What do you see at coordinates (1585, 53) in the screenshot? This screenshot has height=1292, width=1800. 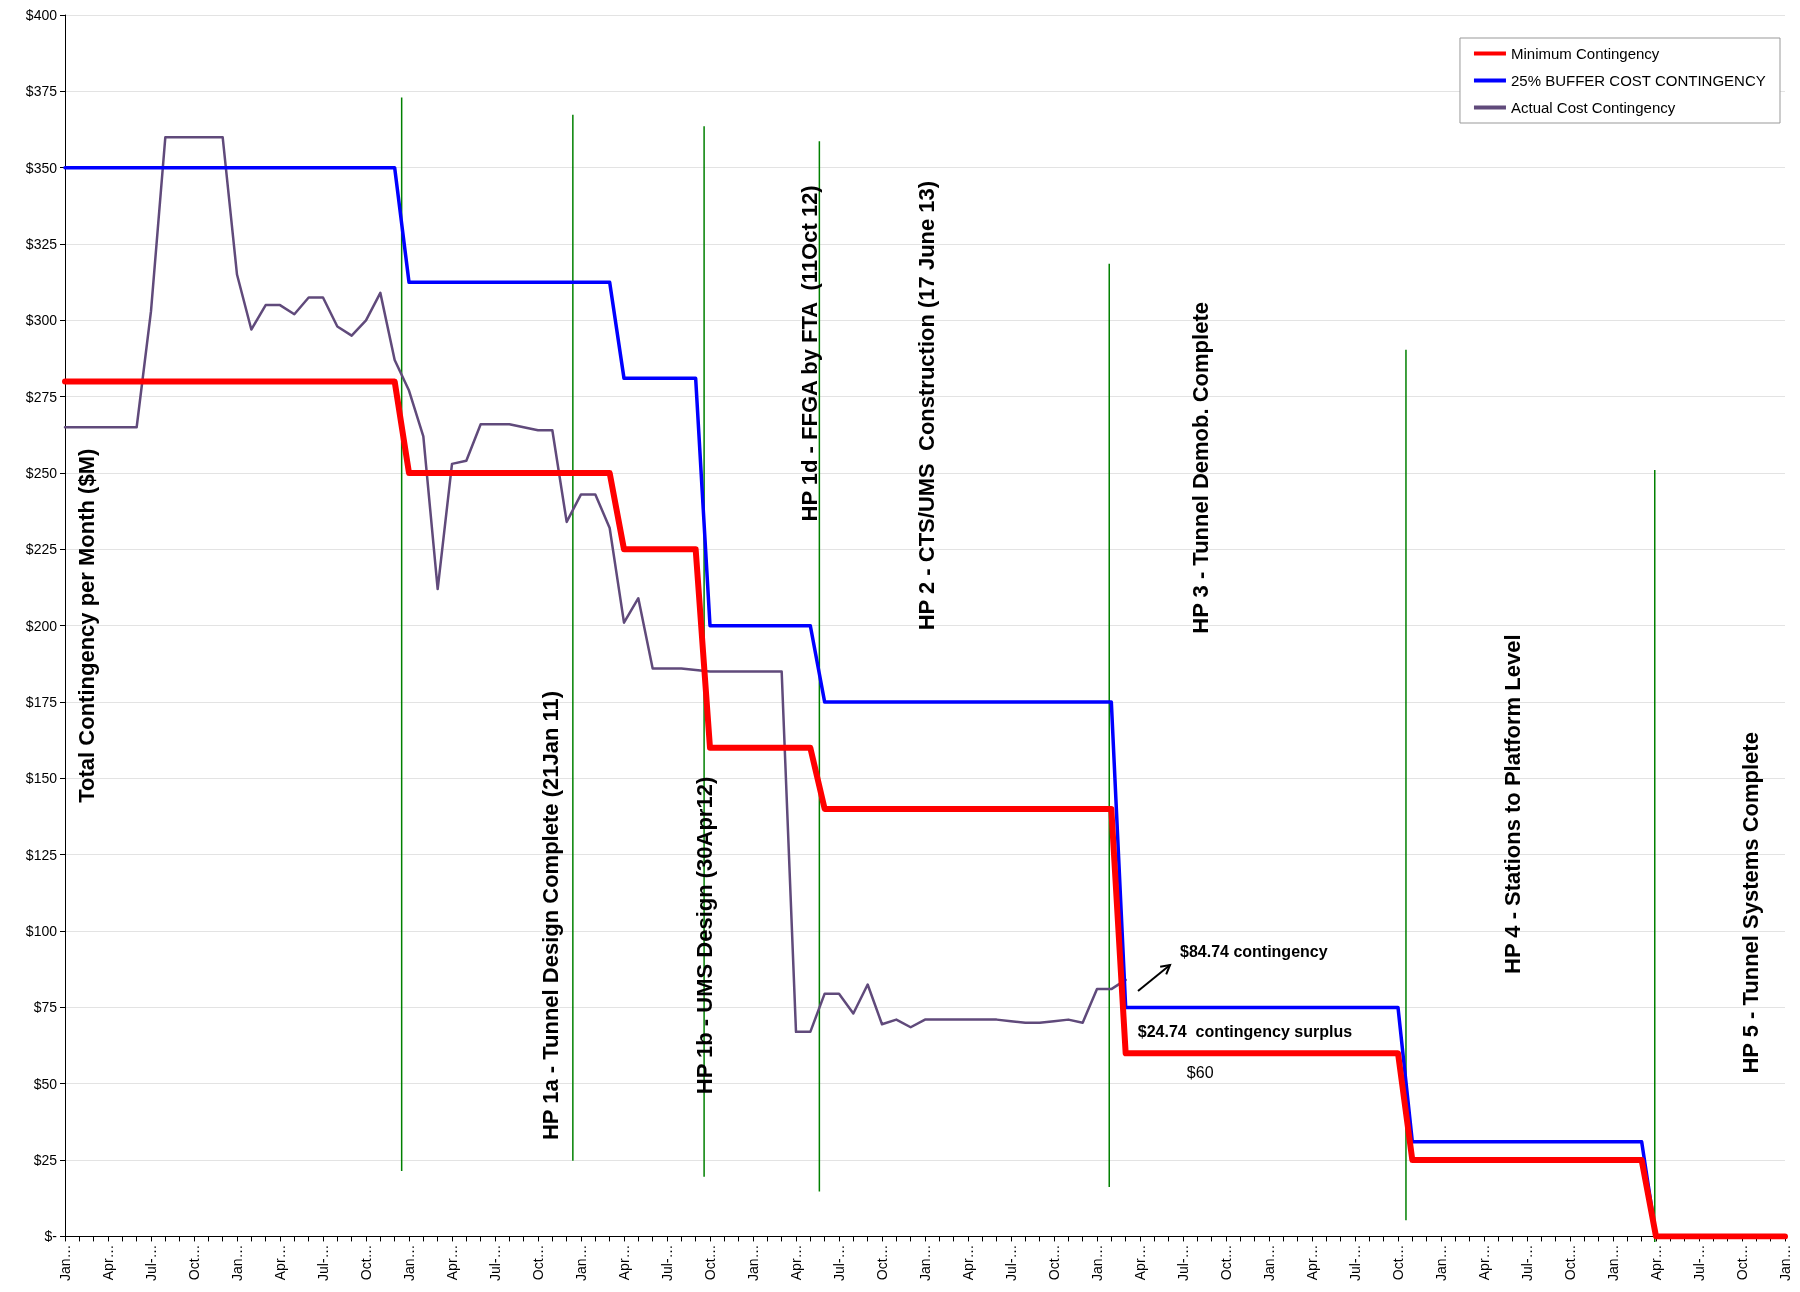 I see `legend-label: Minimum Contingency` at bounding box center [1585, 53].